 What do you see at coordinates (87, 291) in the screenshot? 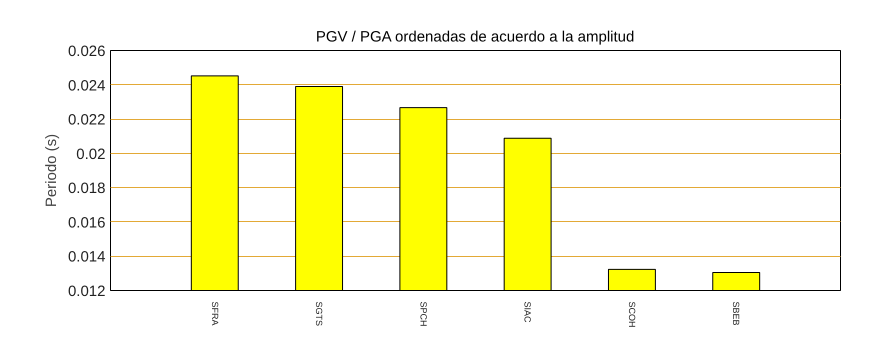
I see `y-tick-label: 0.012` at bounding box center [87, 291].